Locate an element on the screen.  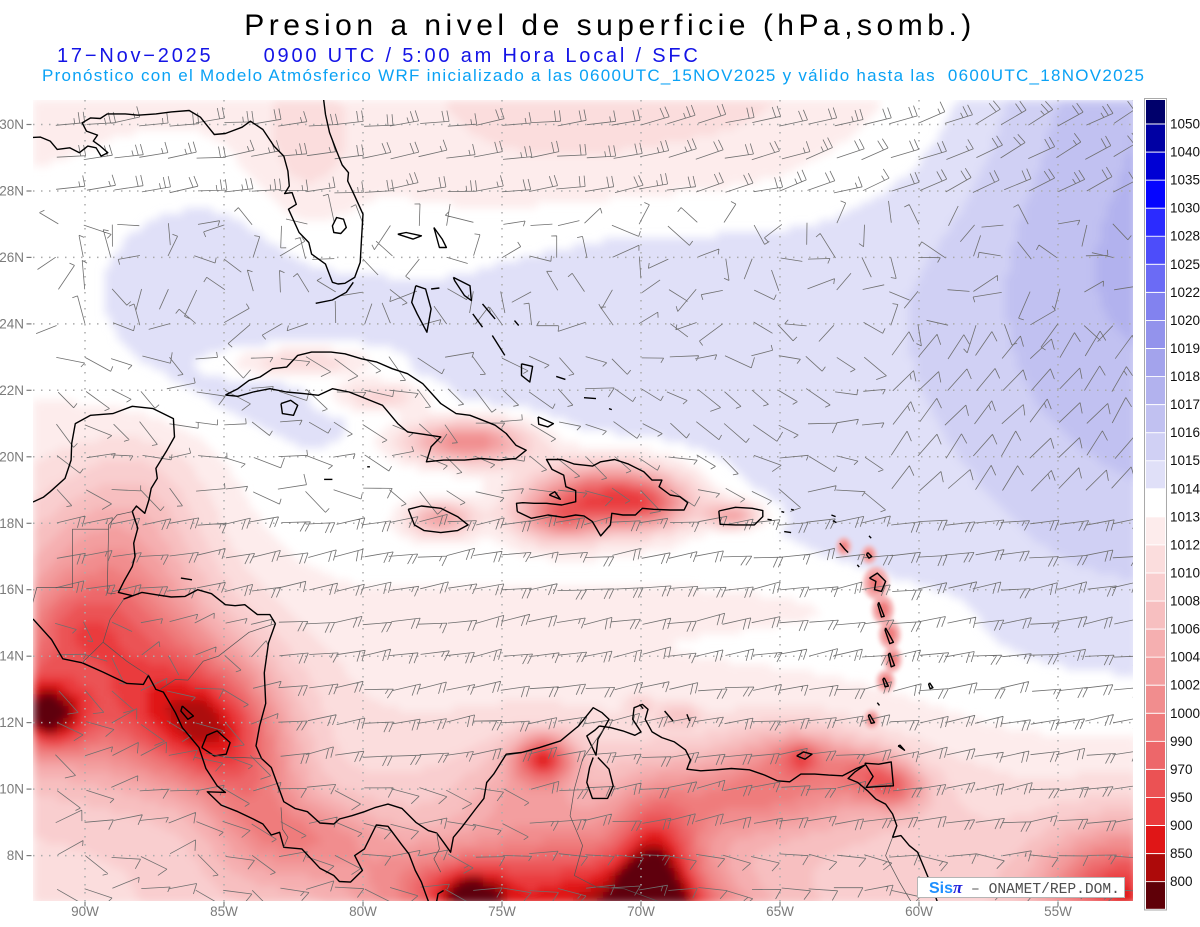
svg-text: 1025 is located at coordinates (1185, 264).